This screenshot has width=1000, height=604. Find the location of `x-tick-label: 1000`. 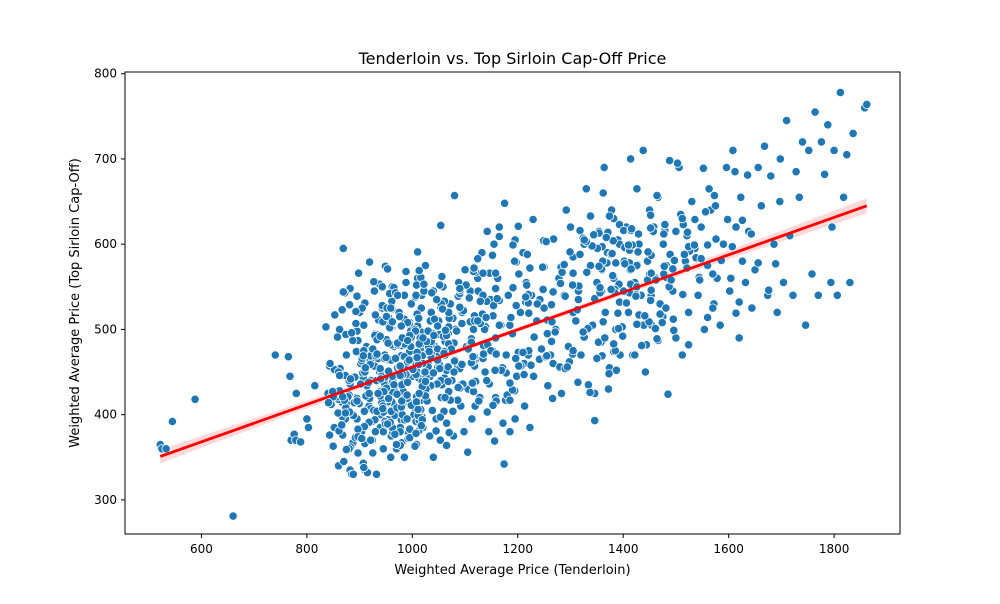

x-tick-label: 1000 is located at coordinates (412, 549).